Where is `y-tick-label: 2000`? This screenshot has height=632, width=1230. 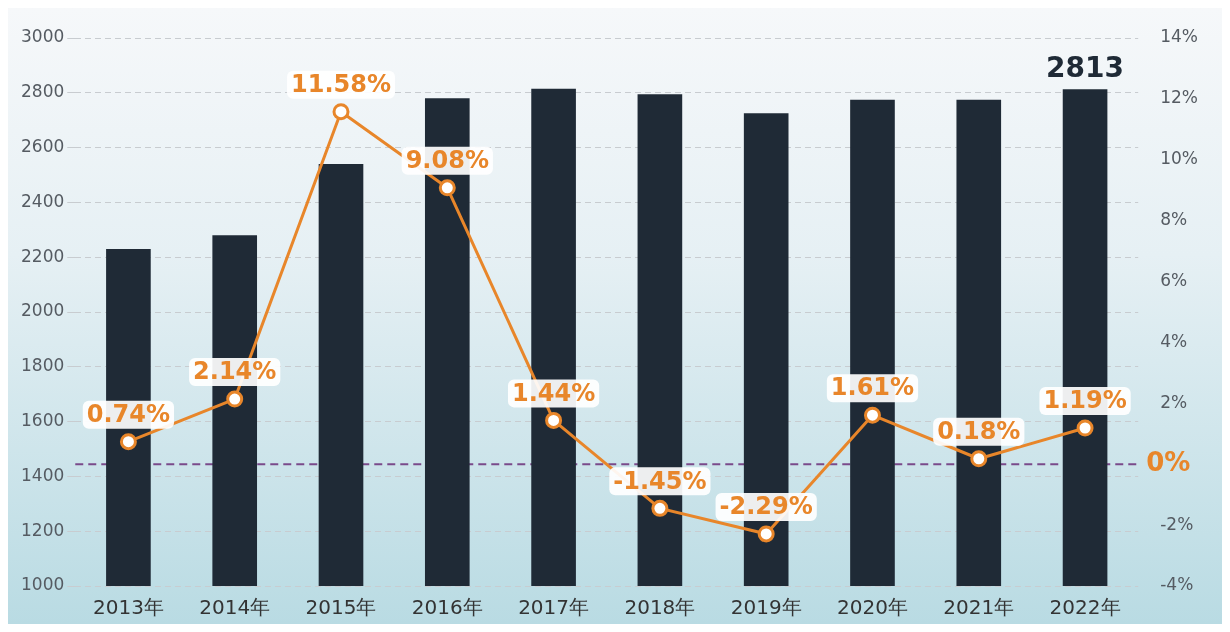 y-tick-label: 2000 is located at coordinates (43, 310).